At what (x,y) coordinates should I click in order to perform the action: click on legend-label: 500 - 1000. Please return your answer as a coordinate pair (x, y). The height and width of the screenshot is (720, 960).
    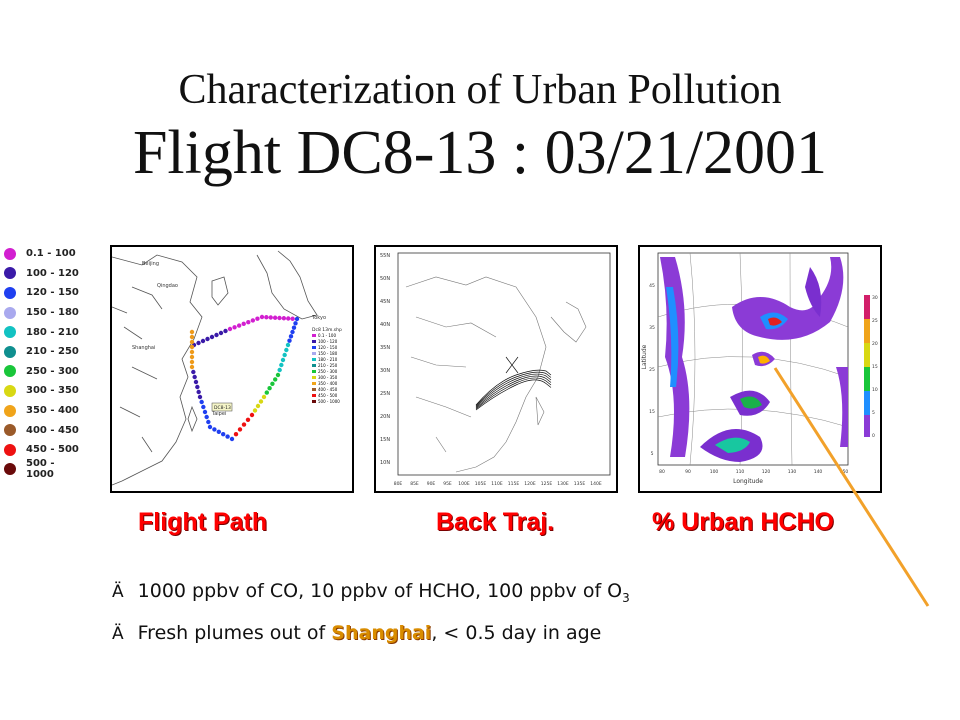
    Looking at the image, I should click on (40, 469).